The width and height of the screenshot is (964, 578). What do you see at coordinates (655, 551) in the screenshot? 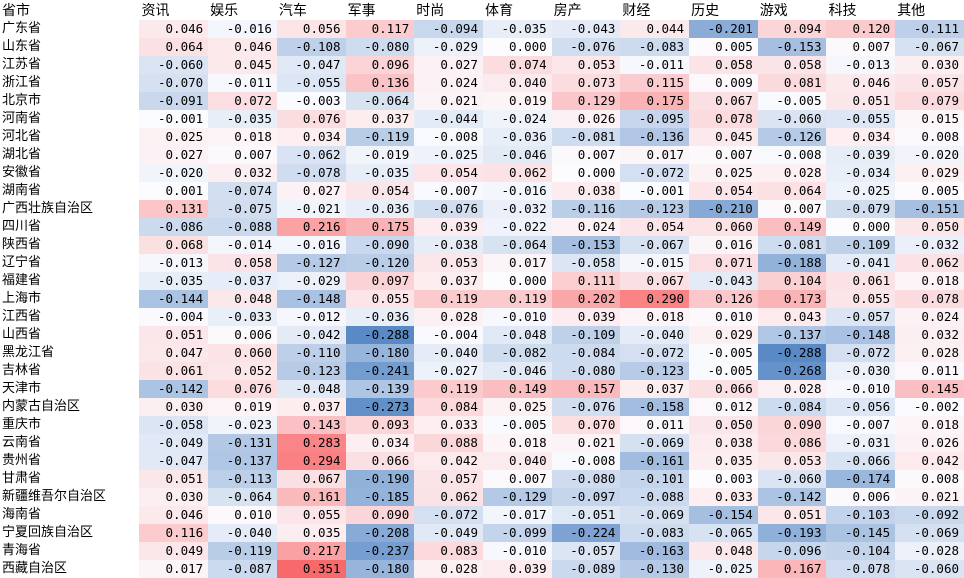
I see `heatmap-cell: -0.163` at bounding box center [655, 551].